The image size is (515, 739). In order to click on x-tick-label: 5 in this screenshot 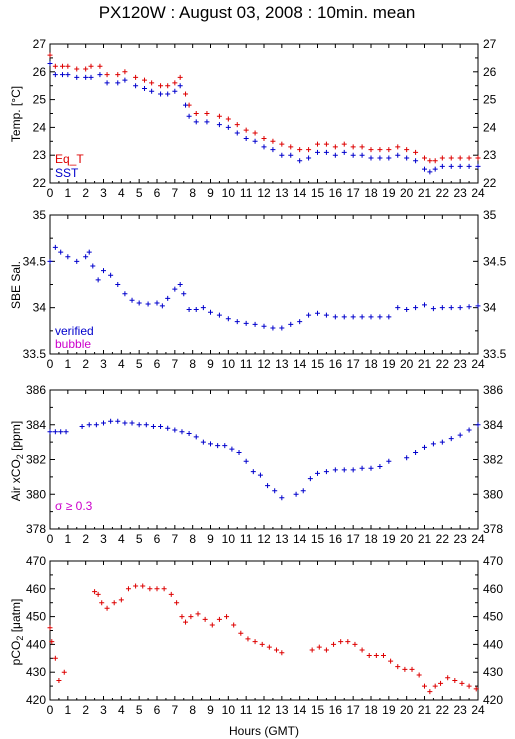, I will do `click(139, 539)`.